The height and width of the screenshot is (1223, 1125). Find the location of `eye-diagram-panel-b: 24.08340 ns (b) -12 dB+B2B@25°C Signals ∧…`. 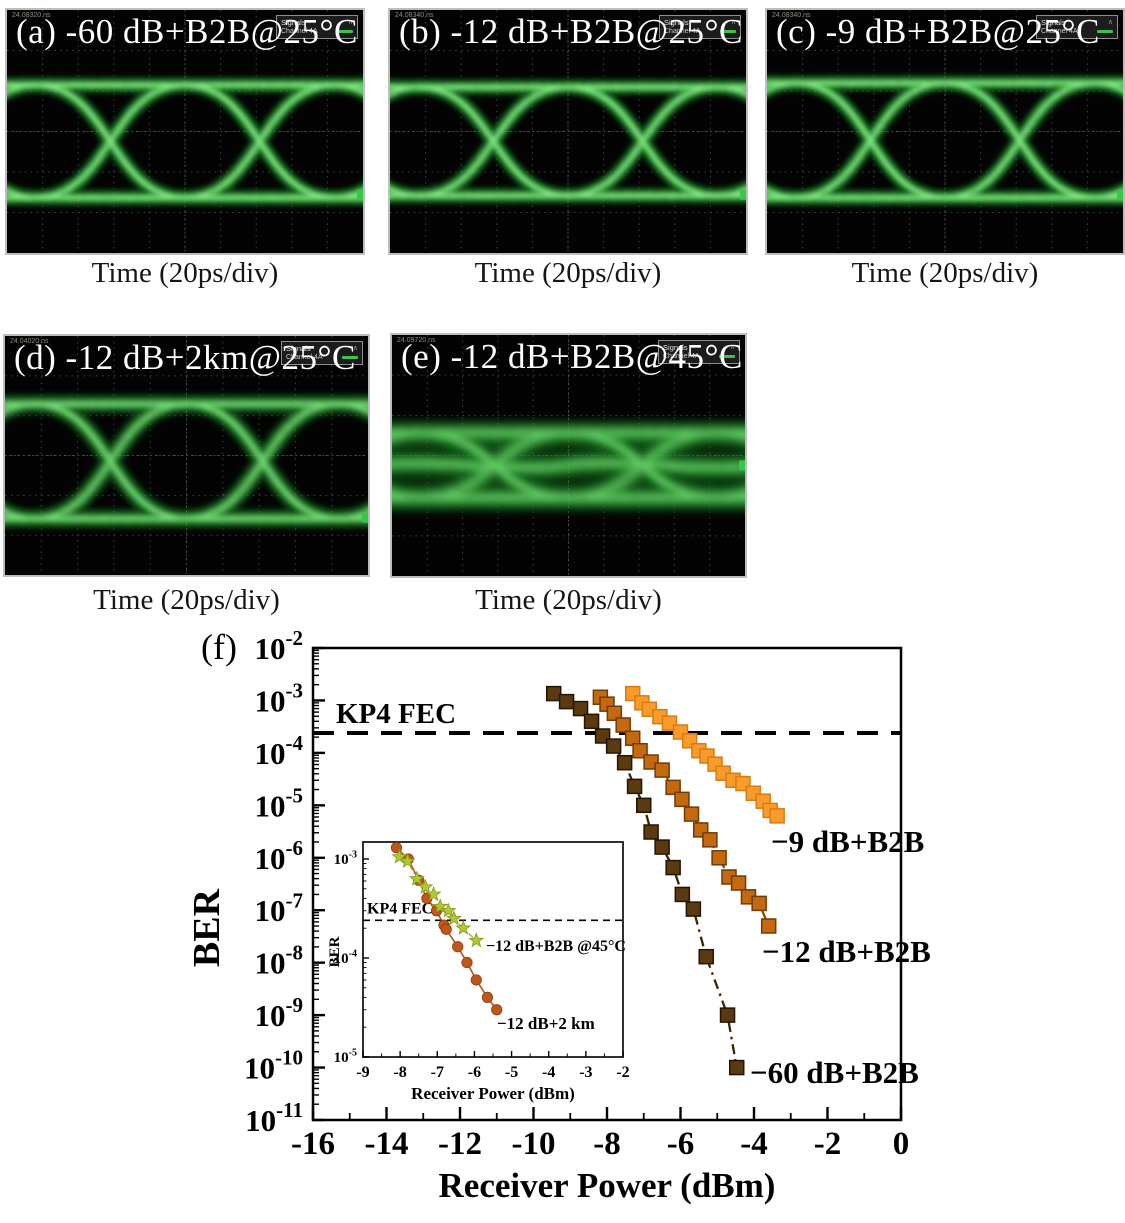

eye-diagram-panel-b: 24.08340 ns (b) -12 dB+B2B@25°C Signals ∧… is located at coordinates (568, 131).